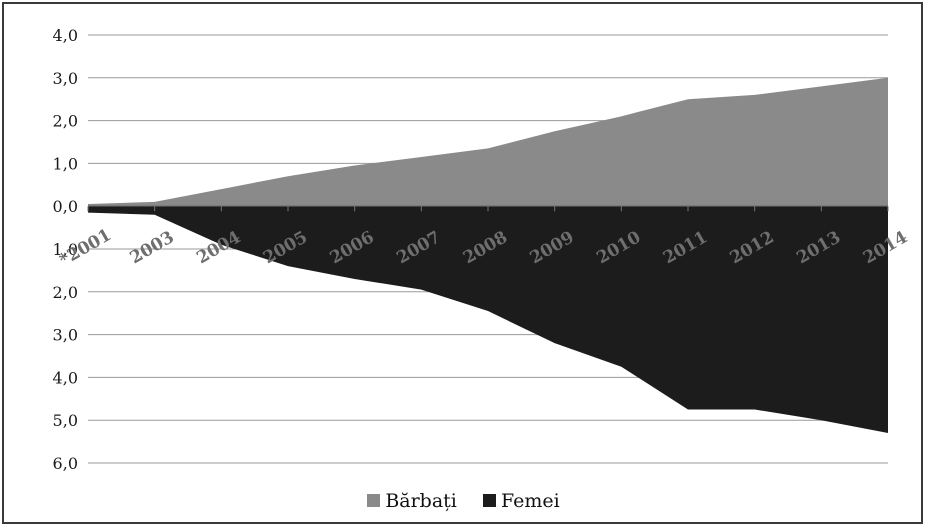  I want to click on legend-swatch-barbati, so click(374, 500).